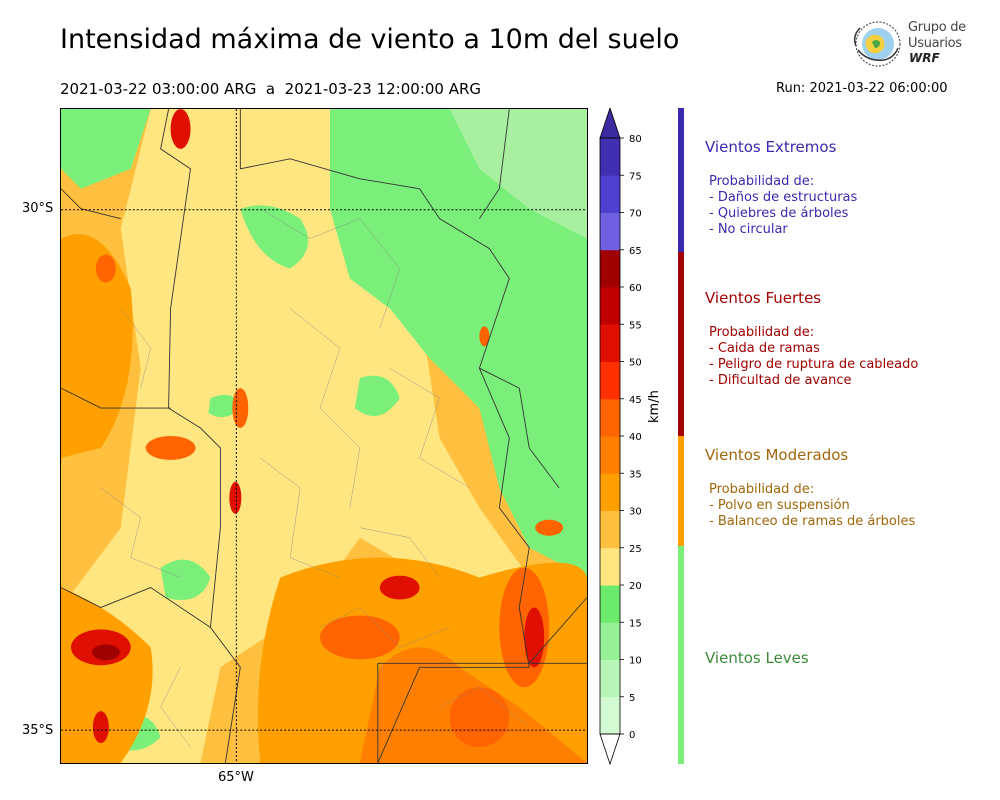 This screenshot has width=1000, height=800. I want to click on colorbar-tick-label: 35, so click(635, 474).